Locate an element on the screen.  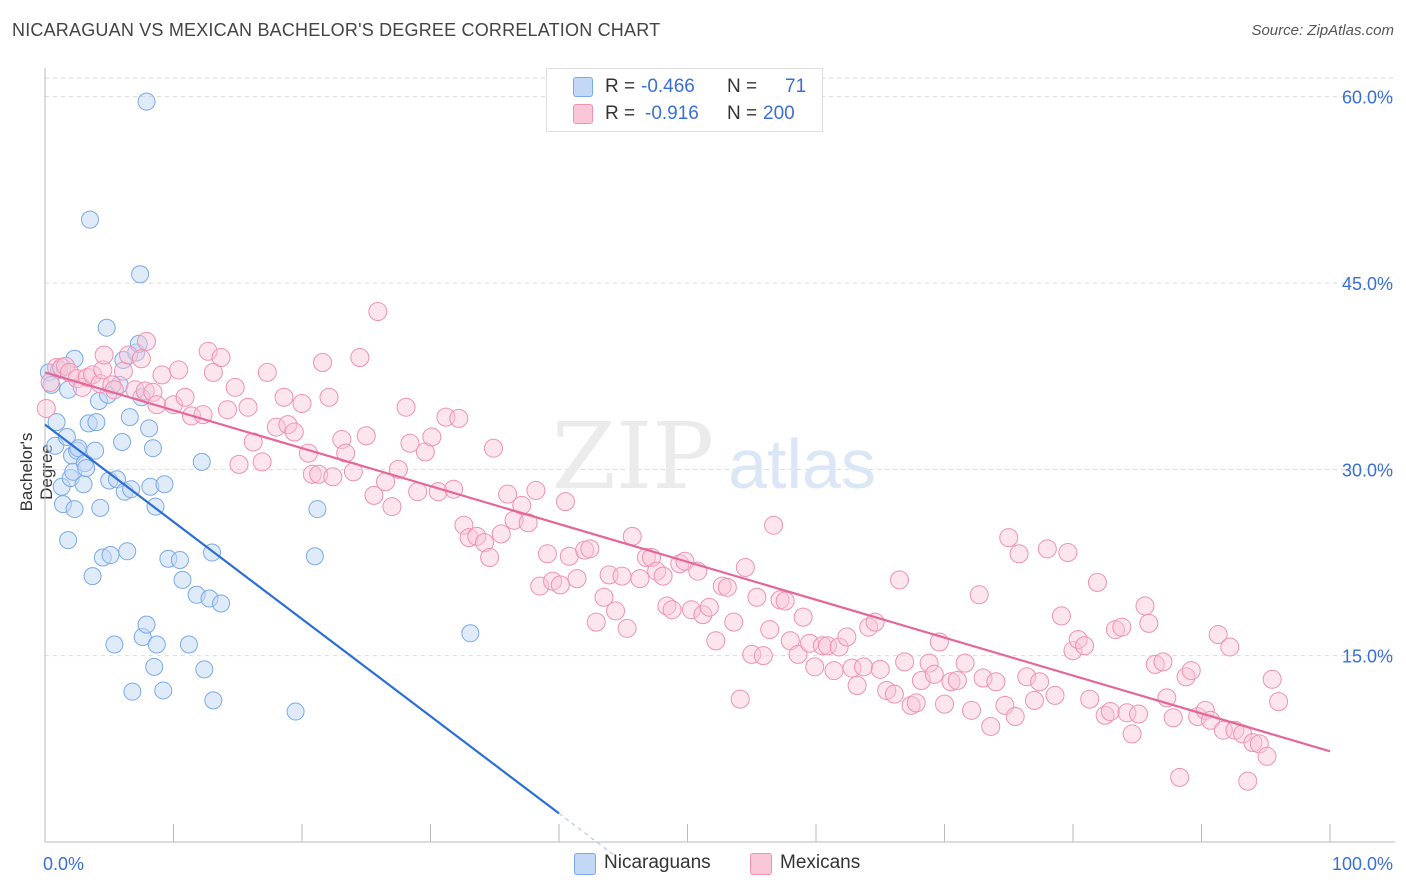
mexicans-legend-swatch is located at coordinates (761, 864).